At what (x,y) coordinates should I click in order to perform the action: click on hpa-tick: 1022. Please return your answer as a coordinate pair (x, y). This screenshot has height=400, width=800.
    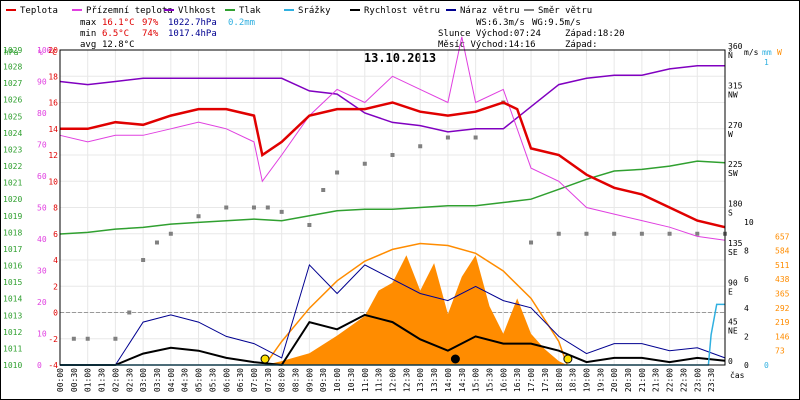
    Looking at the image, I should click on (12, 166).